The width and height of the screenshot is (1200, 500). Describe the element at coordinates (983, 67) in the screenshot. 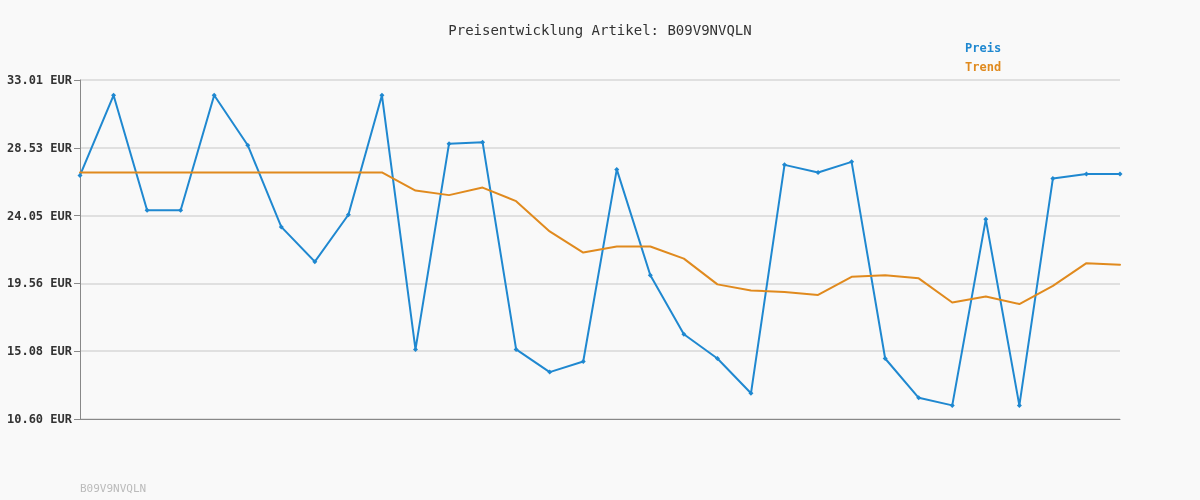

I see `text: Trend` at that location.